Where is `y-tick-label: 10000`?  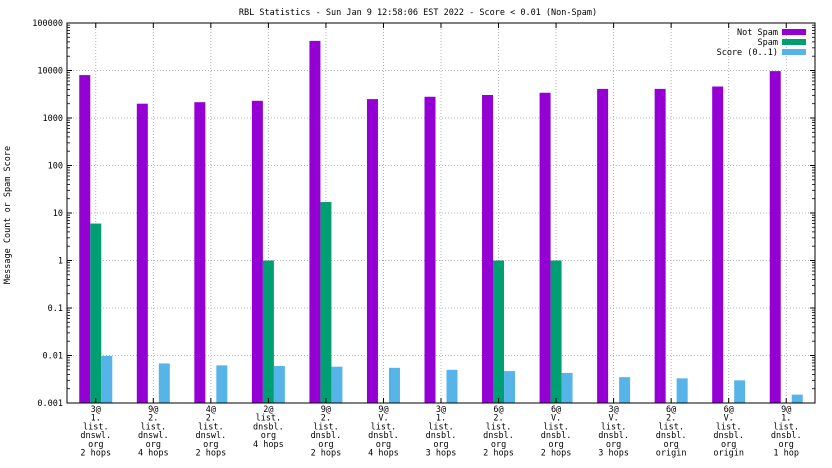
y-tick-label: 10000 is located at coordinates (50, 72).